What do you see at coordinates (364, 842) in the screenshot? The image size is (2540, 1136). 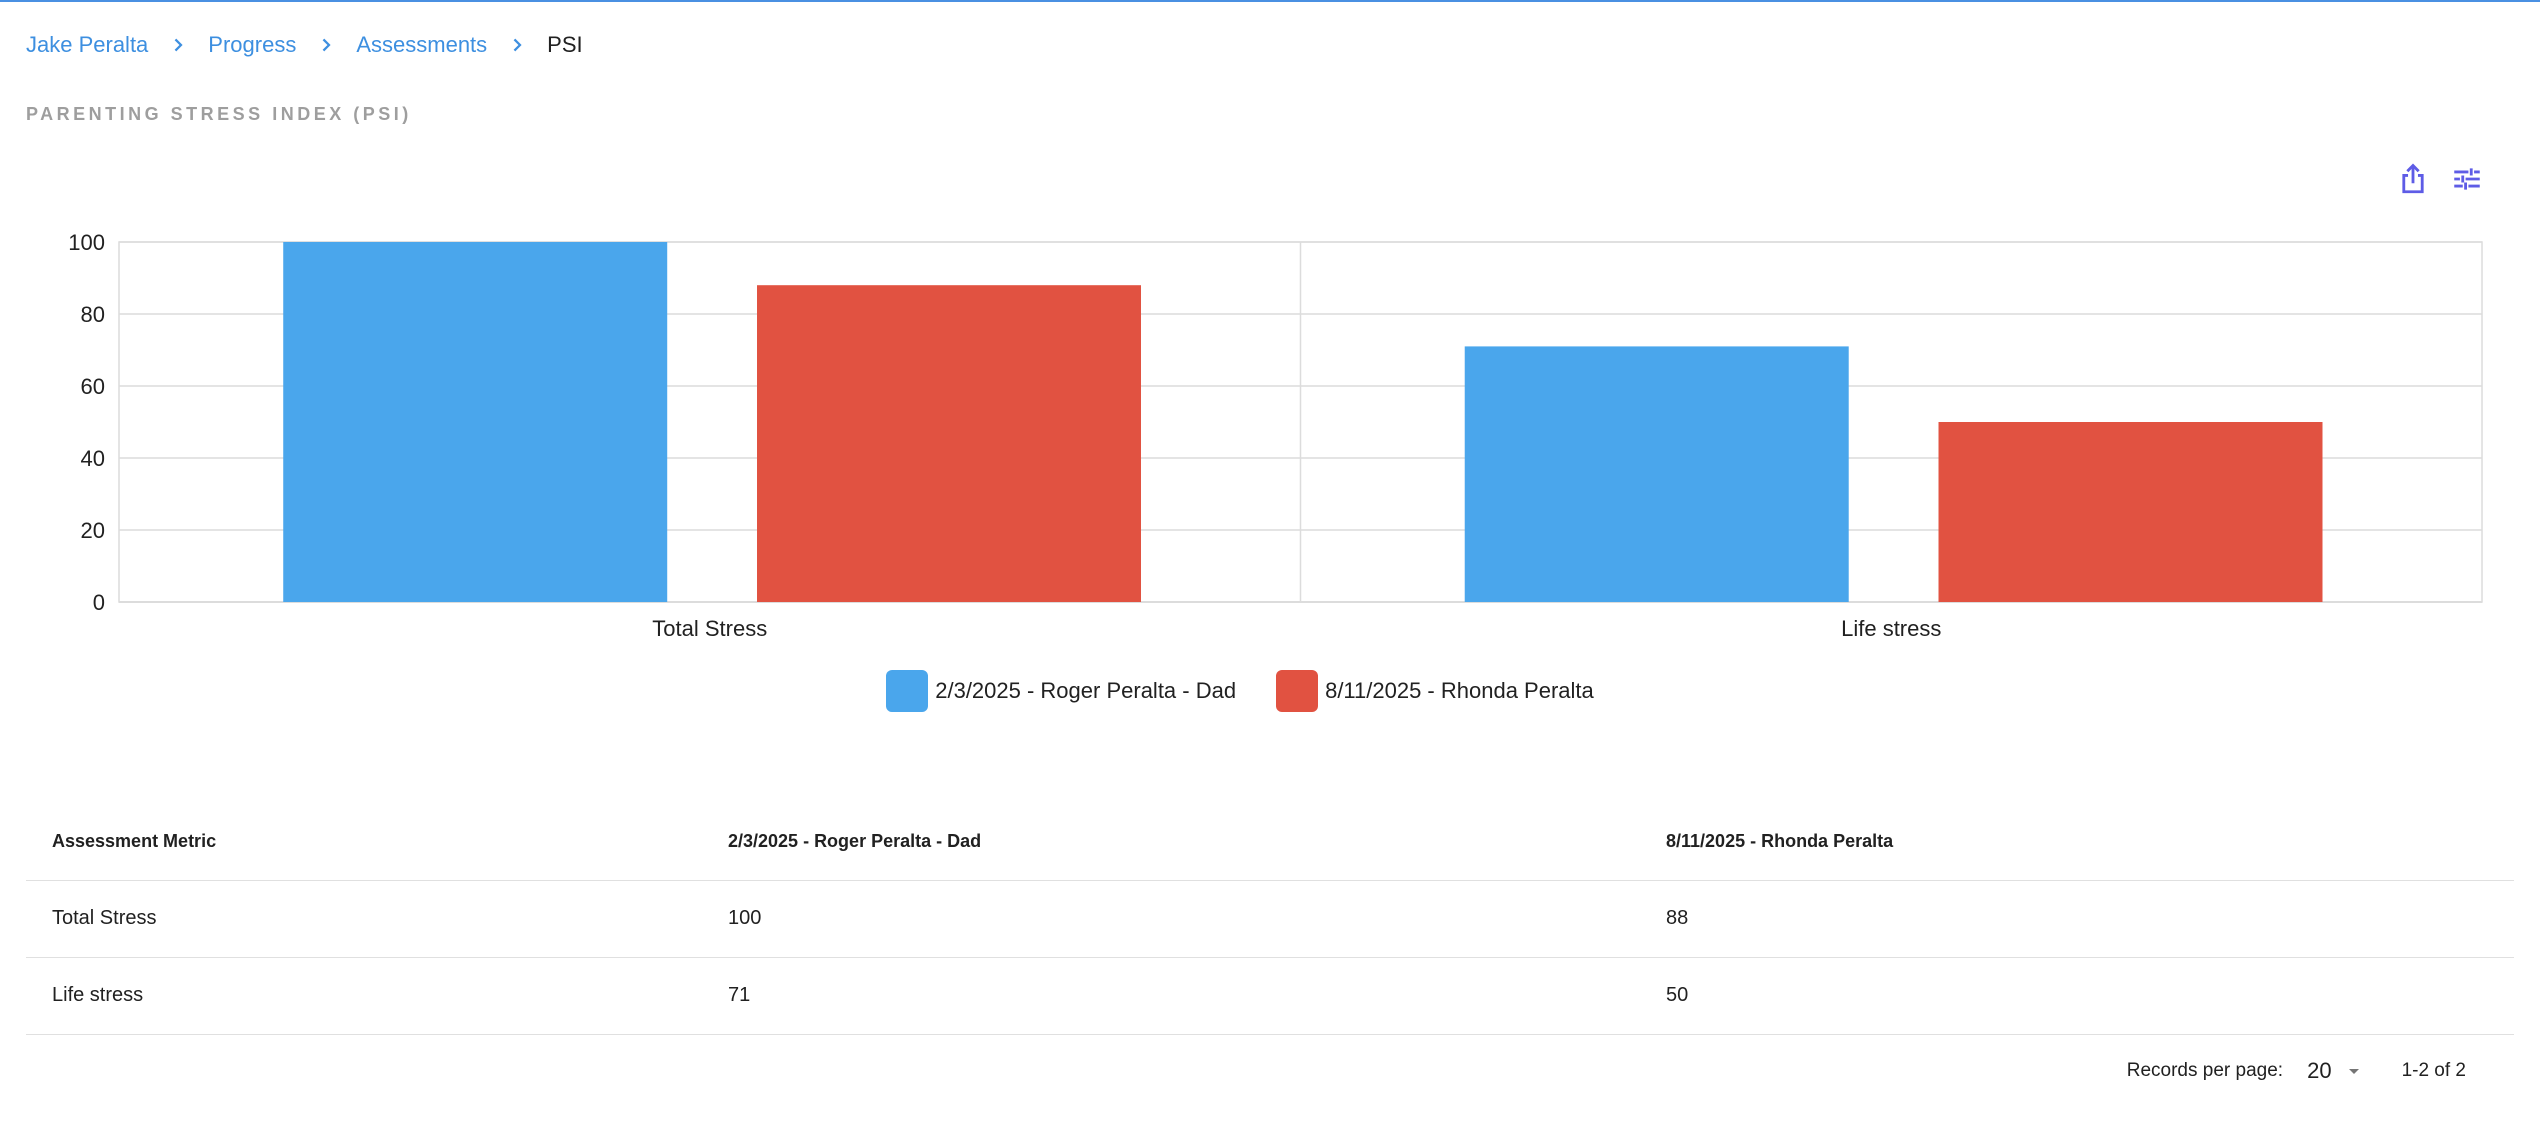 I see `column-header: Assessment Metric` at bounding box center [364, 842].